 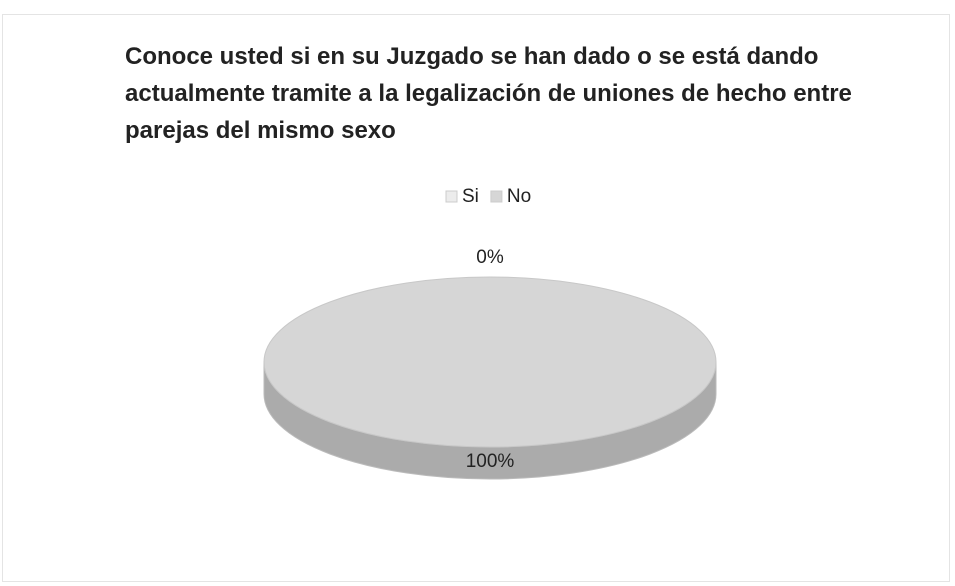 I want to click on legend-label: No, so click(x=519, y=196).